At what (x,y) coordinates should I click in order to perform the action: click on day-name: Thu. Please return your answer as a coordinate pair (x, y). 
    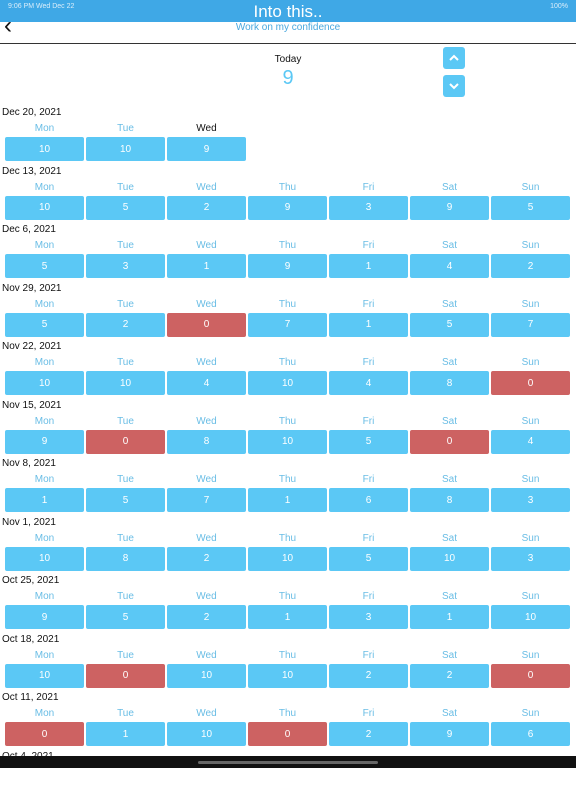
    Looking at the image, I should click on (287, 305).